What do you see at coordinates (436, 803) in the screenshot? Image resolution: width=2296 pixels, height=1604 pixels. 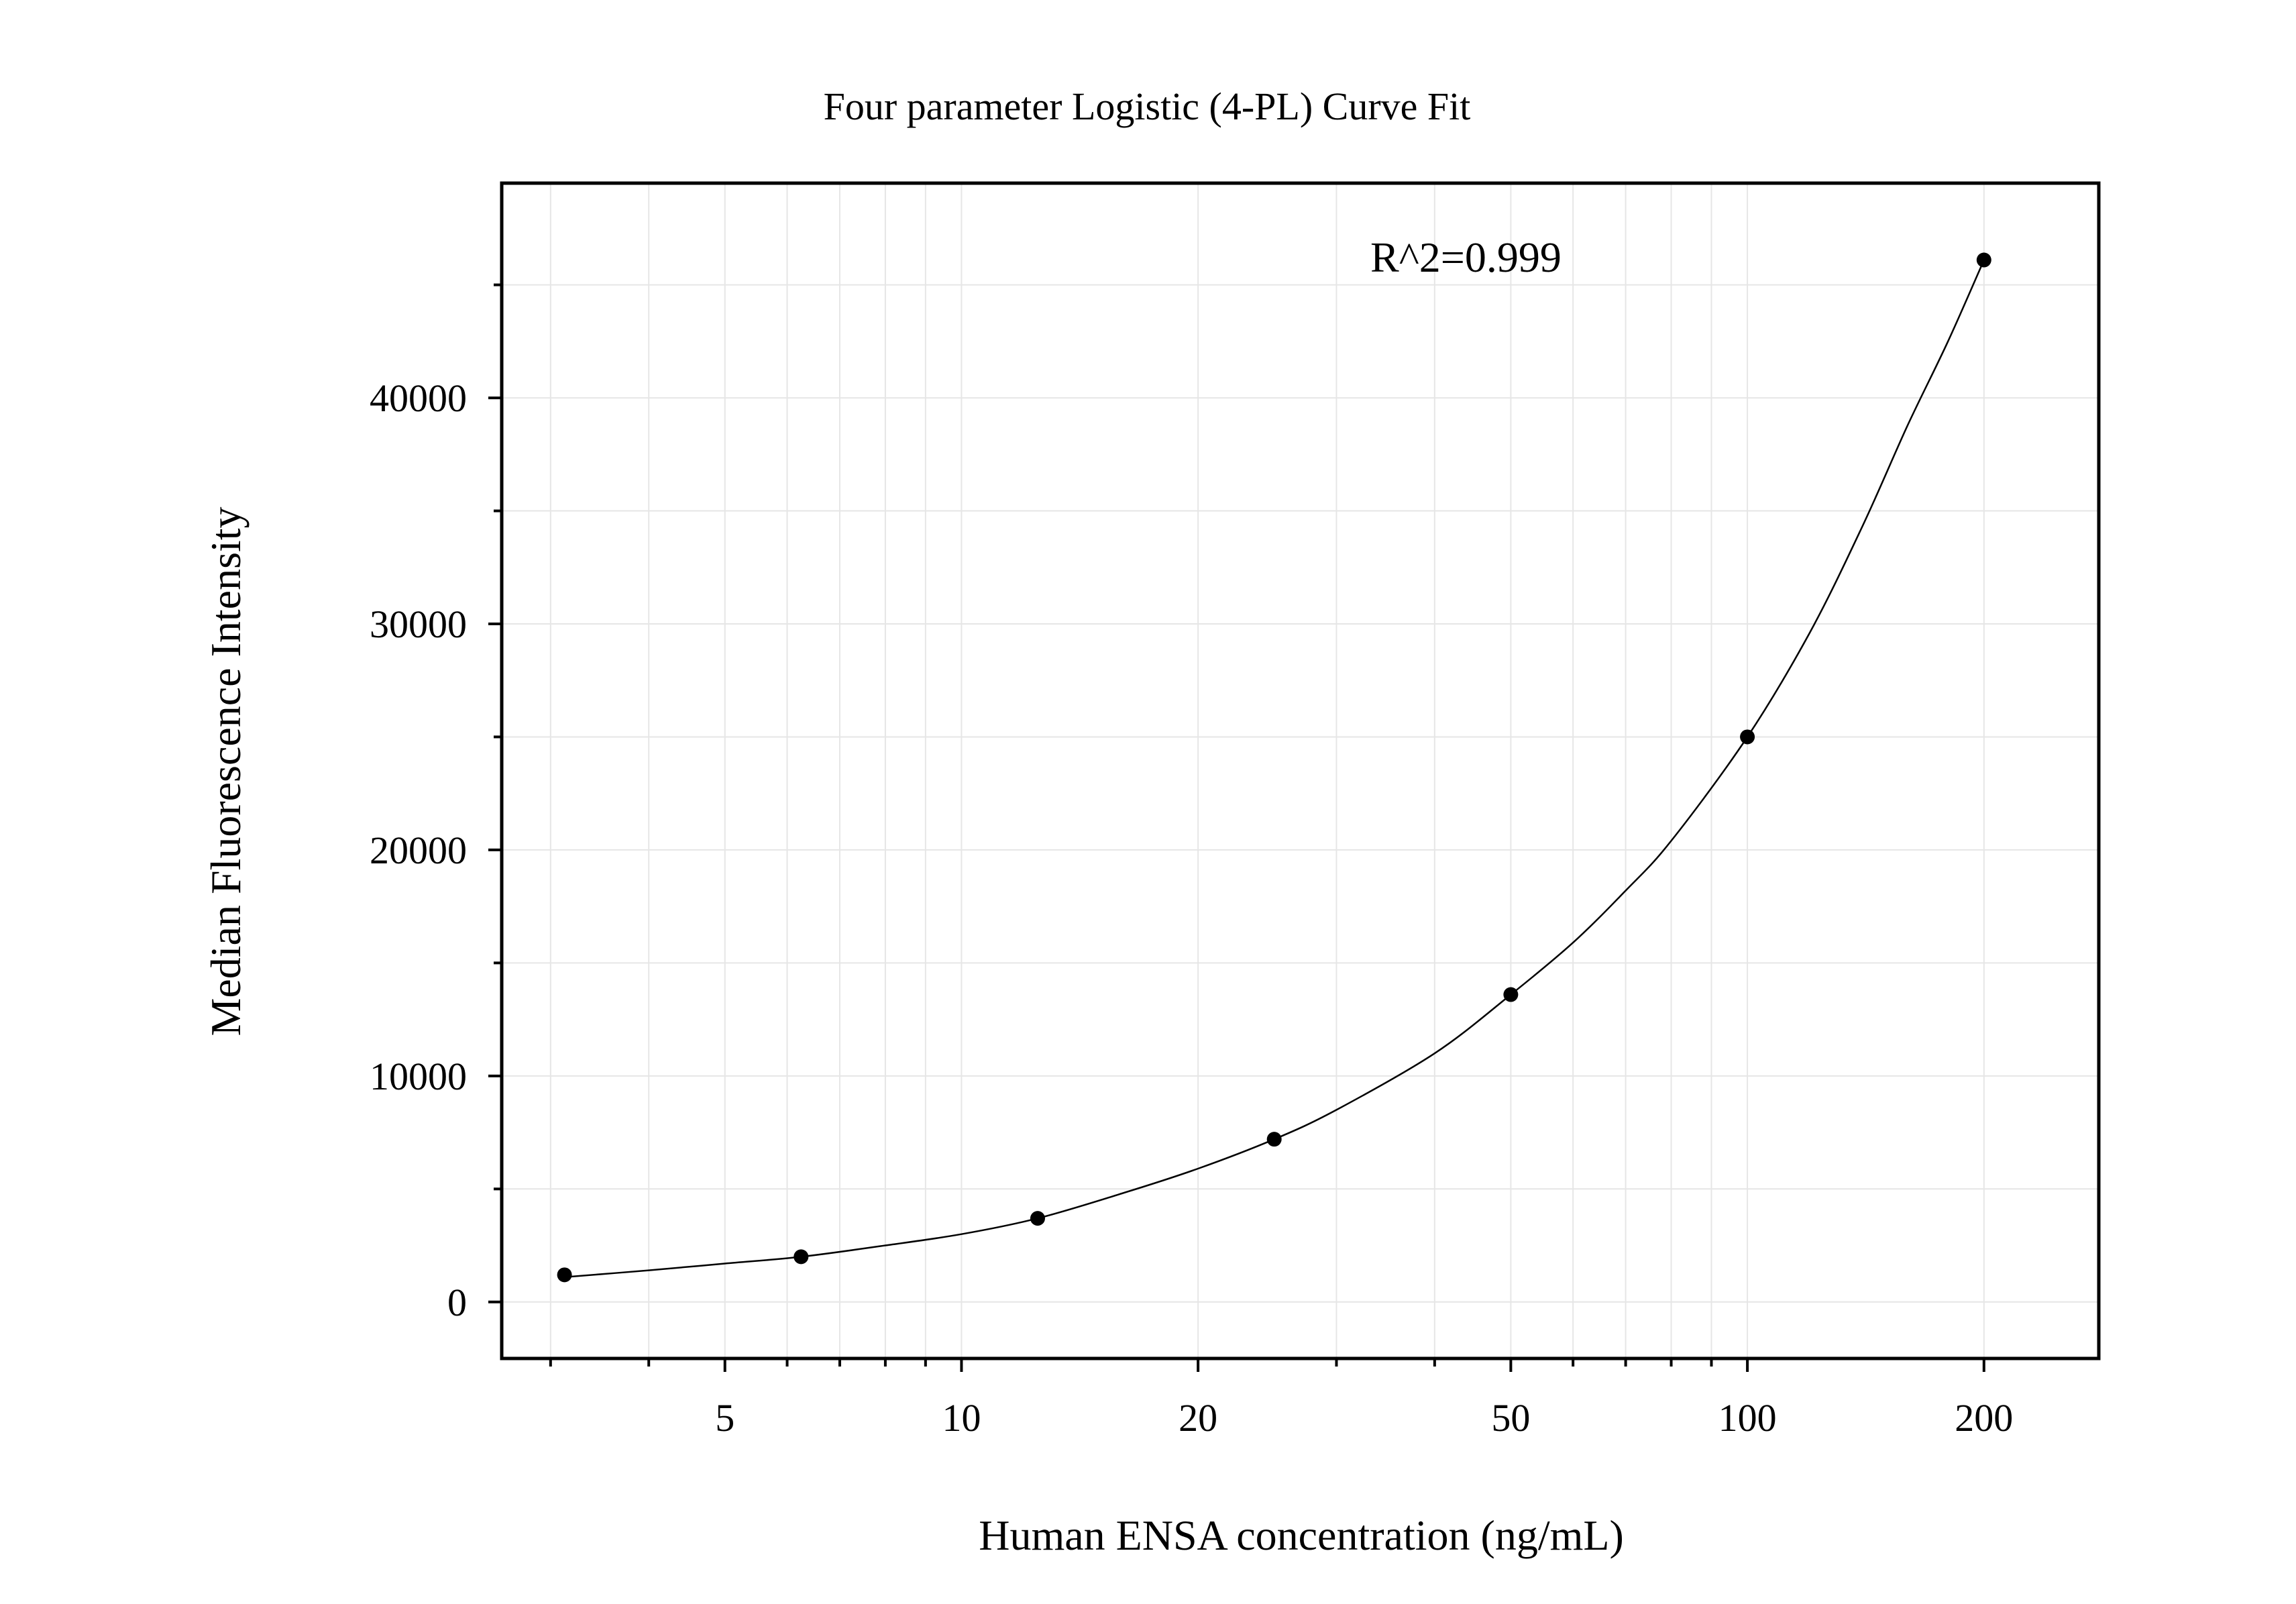 I see `y-axis-ticks: 0 10000 20000 30000 40000` at bounding box center [436, 803].